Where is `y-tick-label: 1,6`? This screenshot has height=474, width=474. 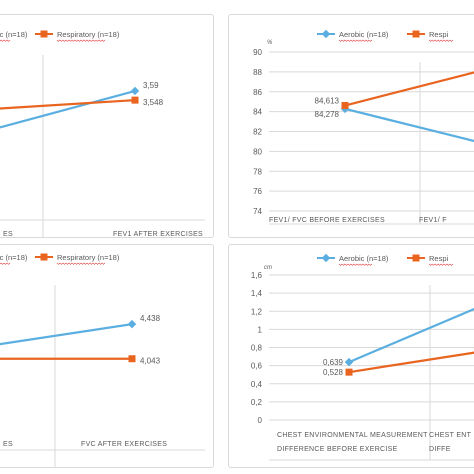 y-tick-label: 1,6 is located at coordinates (257, 275).